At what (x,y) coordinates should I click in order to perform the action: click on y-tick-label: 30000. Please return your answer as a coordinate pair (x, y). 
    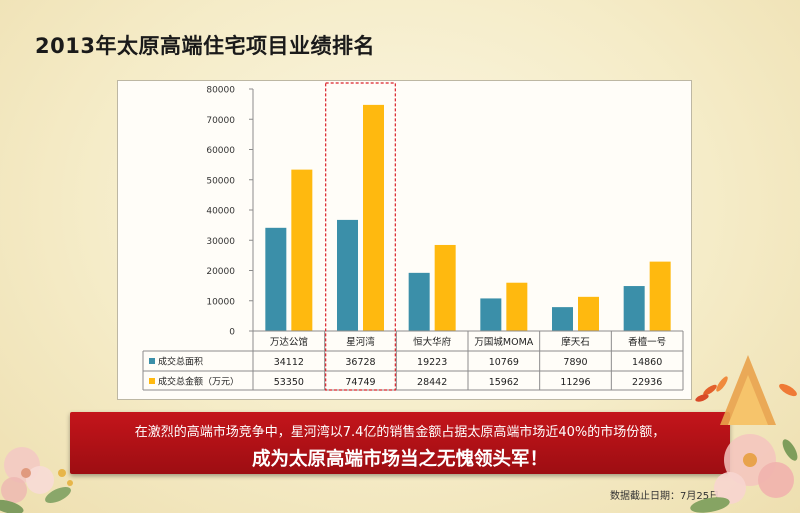
    Looking at the image, I should click on (220, 242).